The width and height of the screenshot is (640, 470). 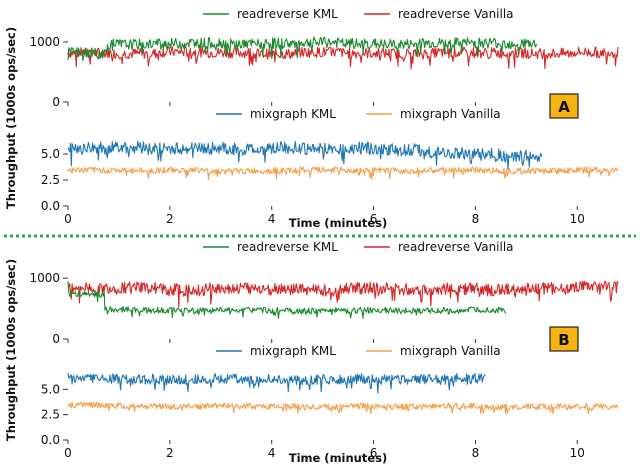 I want to click on legend-readreverse-kml-b: readreverse KML, so click(x=287, y=247).